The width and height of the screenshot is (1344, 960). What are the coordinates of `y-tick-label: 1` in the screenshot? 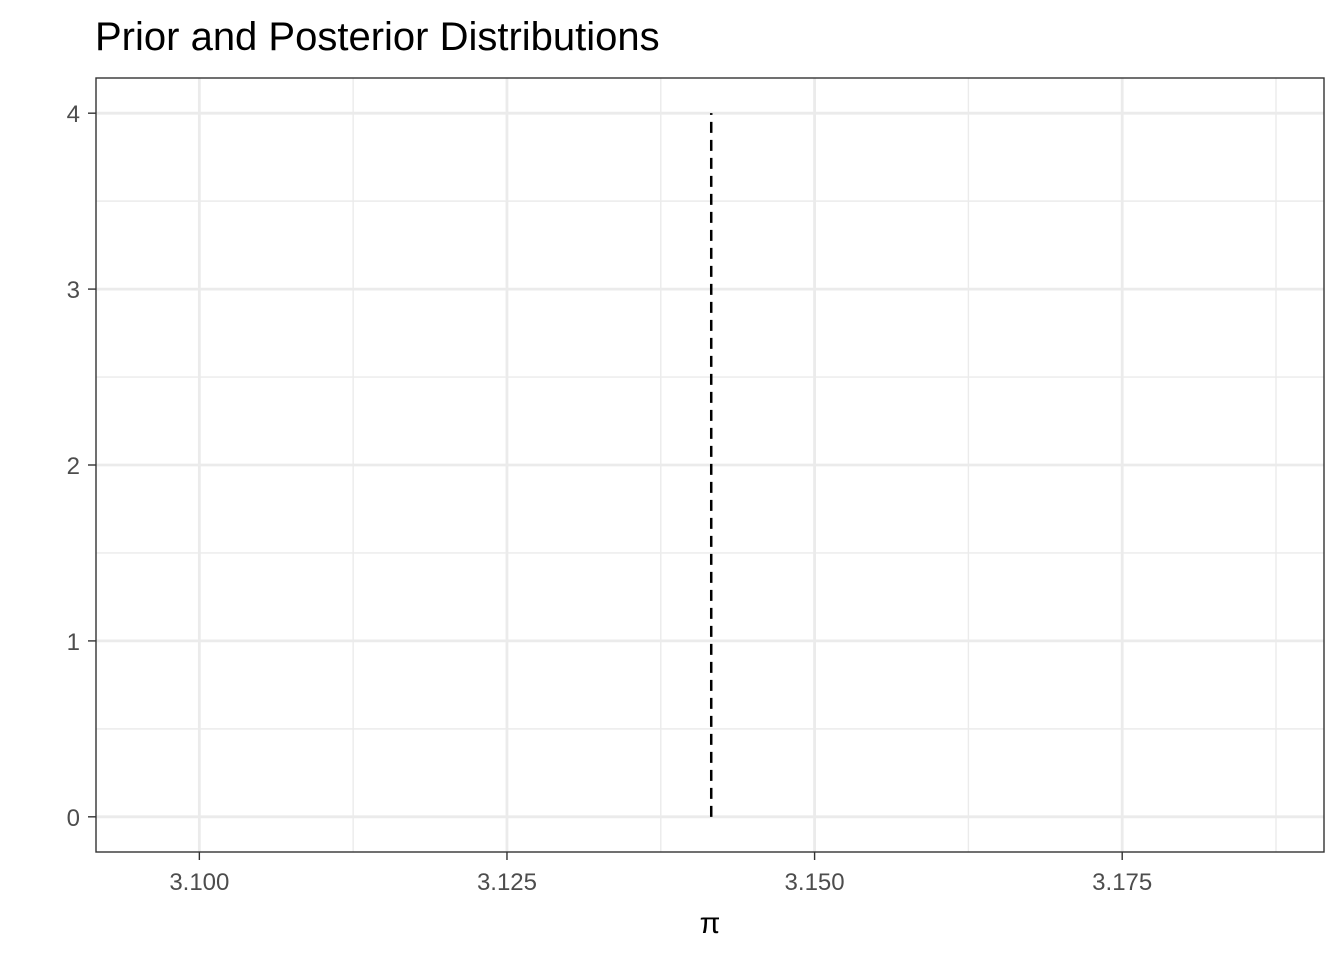 It's located at (73, 642).